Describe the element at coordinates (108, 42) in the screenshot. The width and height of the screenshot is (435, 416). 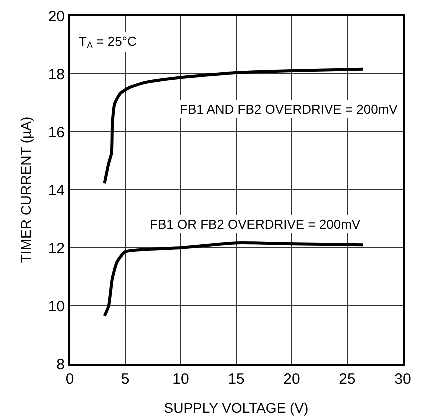
I see `annotation: T$_{A}$ = 25°C` at that location.